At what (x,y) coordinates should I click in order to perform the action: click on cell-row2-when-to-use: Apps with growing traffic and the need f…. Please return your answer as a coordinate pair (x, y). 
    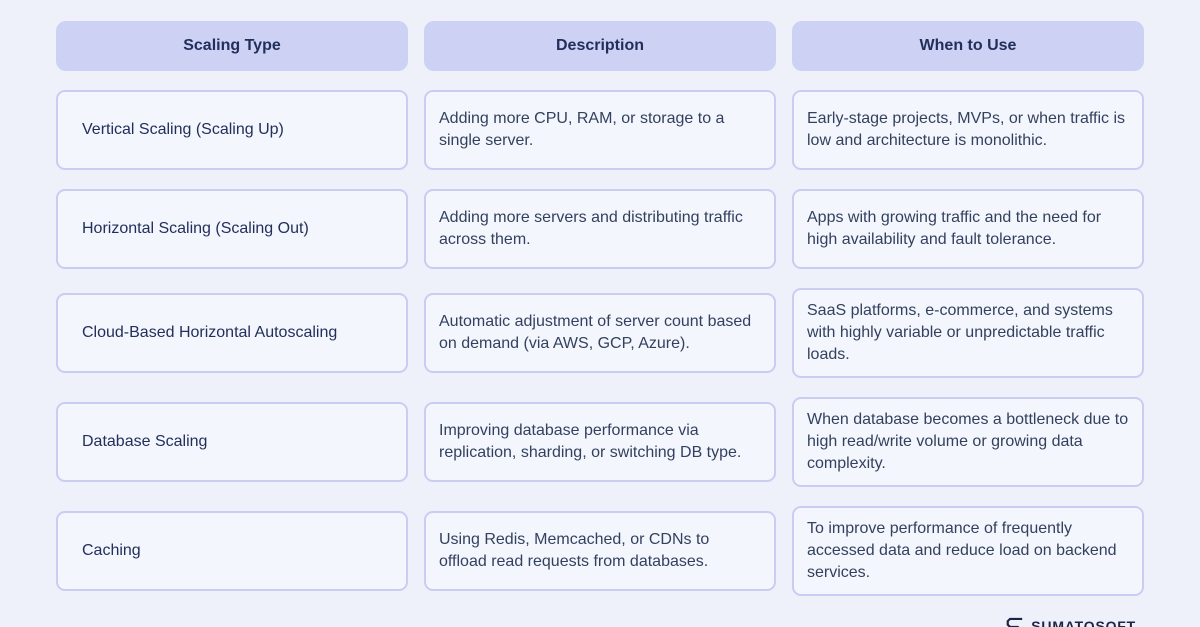
    Looking at the image, I should click on (968, 229).